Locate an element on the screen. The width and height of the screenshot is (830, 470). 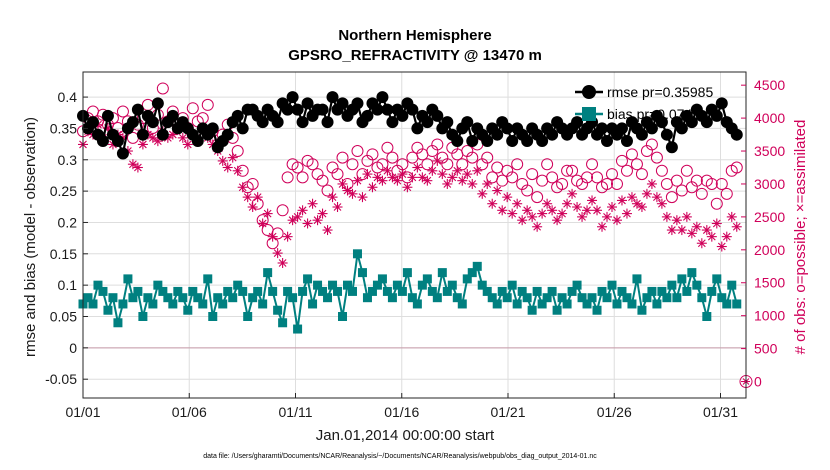
x-tick-label: 01/31 is located at coordinates (720, 412).